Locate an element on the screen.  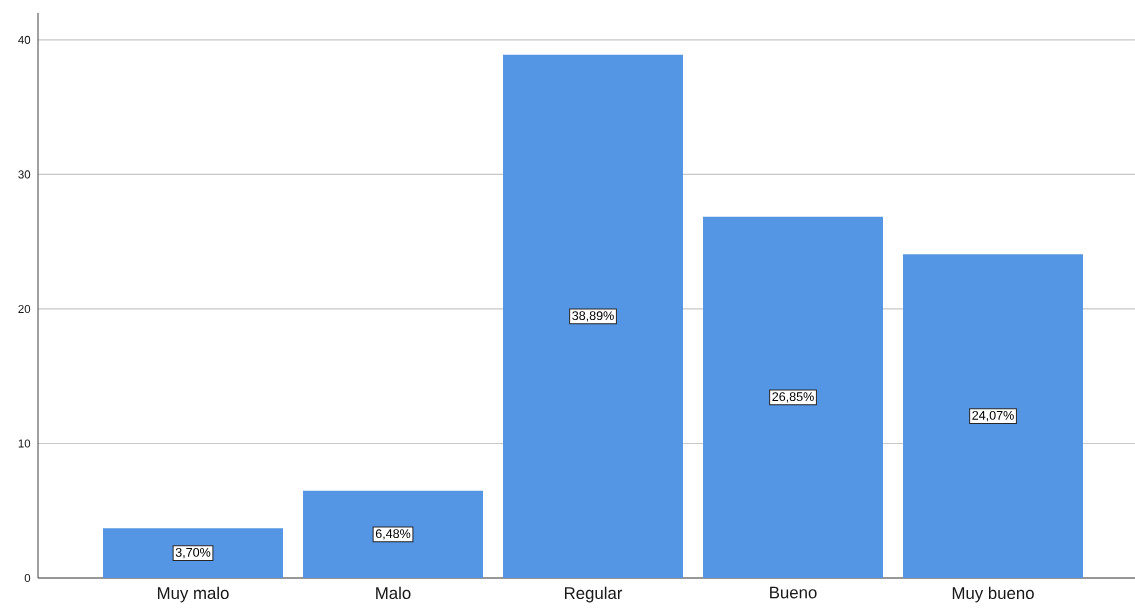
x-tick-label: Muy bueno is located at coordinates (993, 594).